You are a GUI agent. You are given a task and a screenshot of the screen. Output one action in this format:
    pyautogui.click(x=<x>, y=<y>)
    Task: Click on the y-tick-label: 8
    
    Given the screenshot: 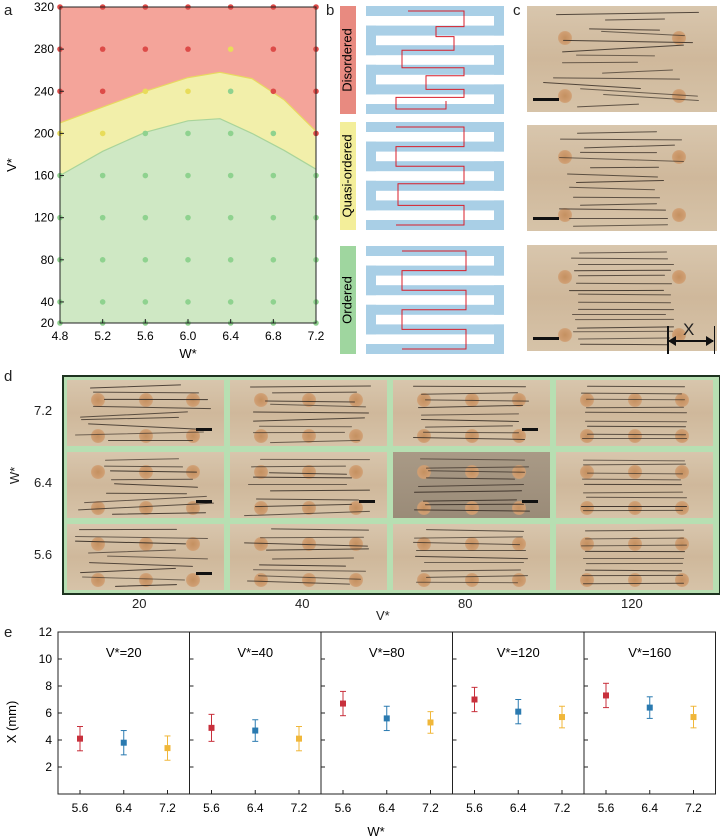 What is the action you would take?
    pyautogui.click(x=48, y=686)
    